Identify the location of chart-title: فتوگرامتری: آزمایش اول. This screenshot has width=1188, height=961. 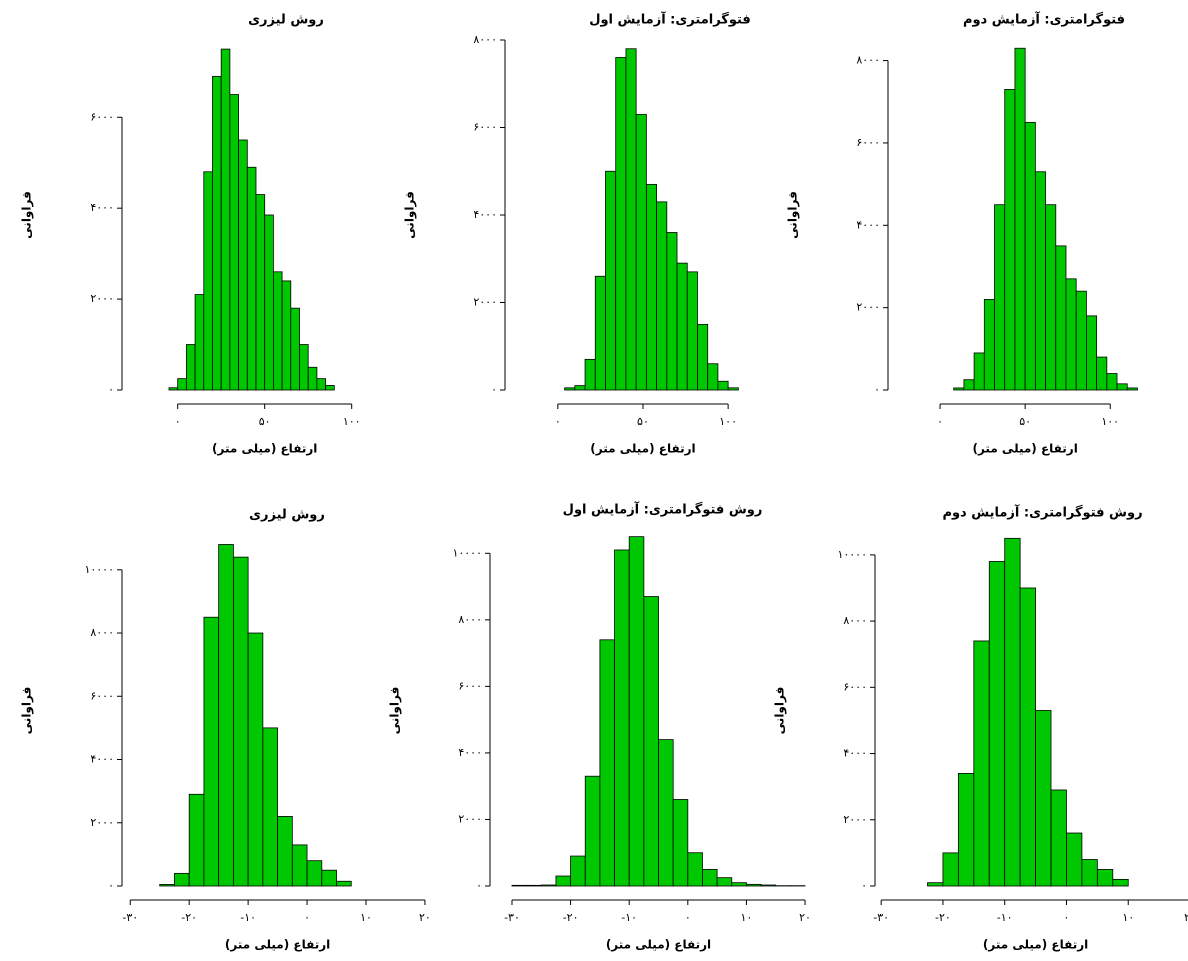
(670, 19).